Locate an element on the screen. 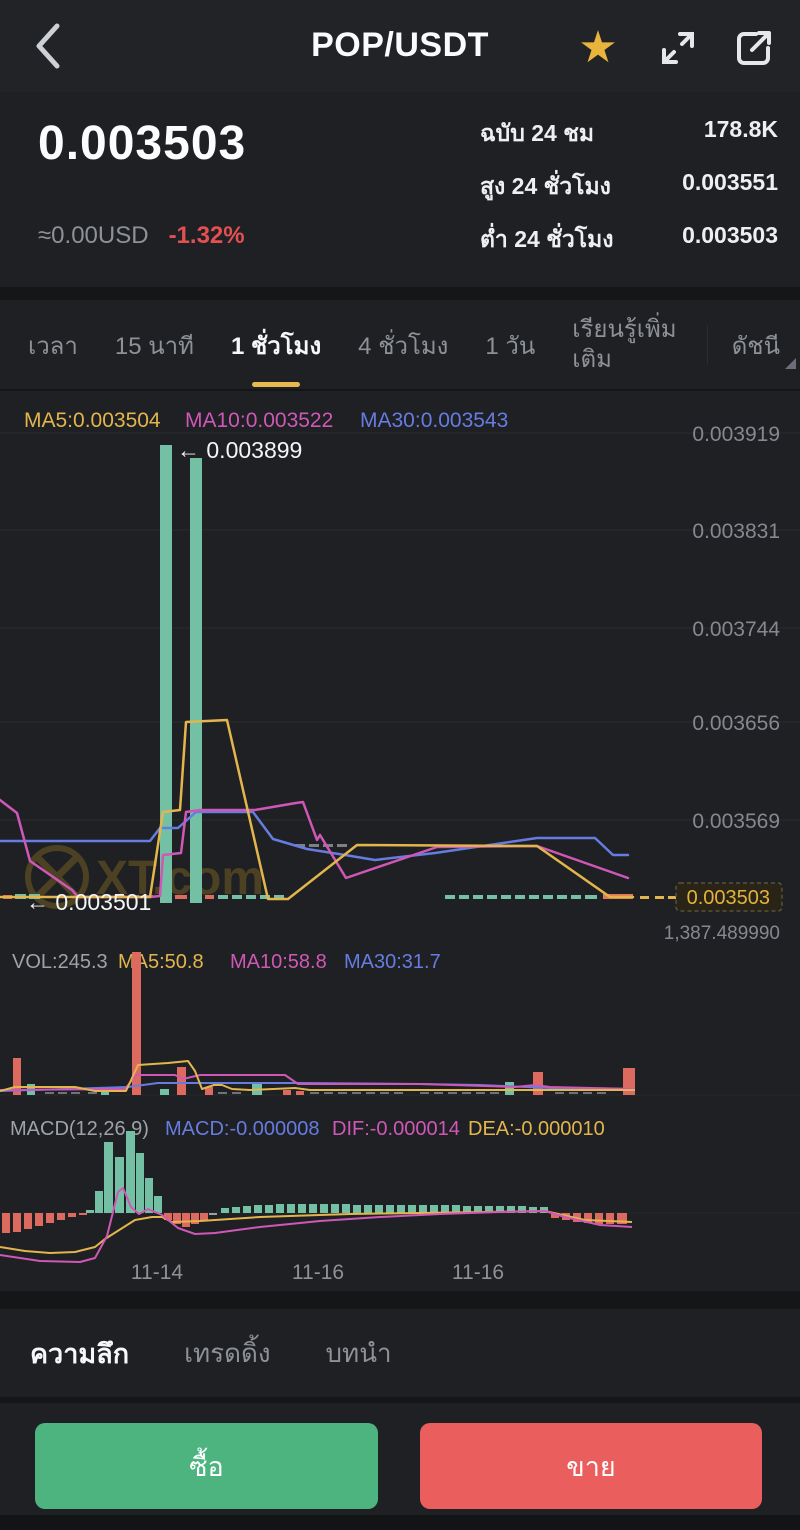 The image size is (800, 1530). ma5-line is located at coordinates (317, 809).